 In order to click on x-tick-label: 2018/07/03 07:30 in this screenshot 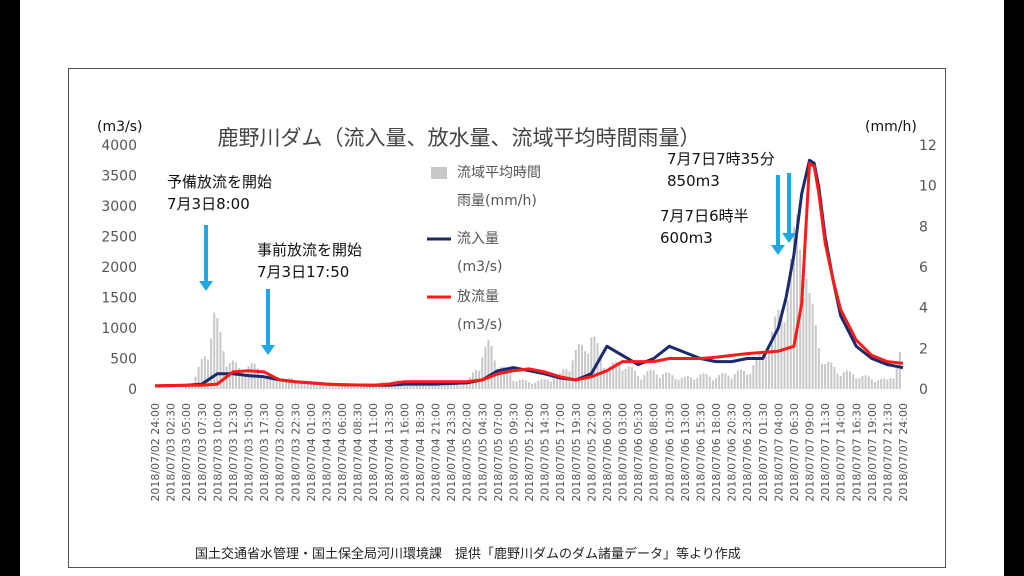, I will do `click(202, 452)`.